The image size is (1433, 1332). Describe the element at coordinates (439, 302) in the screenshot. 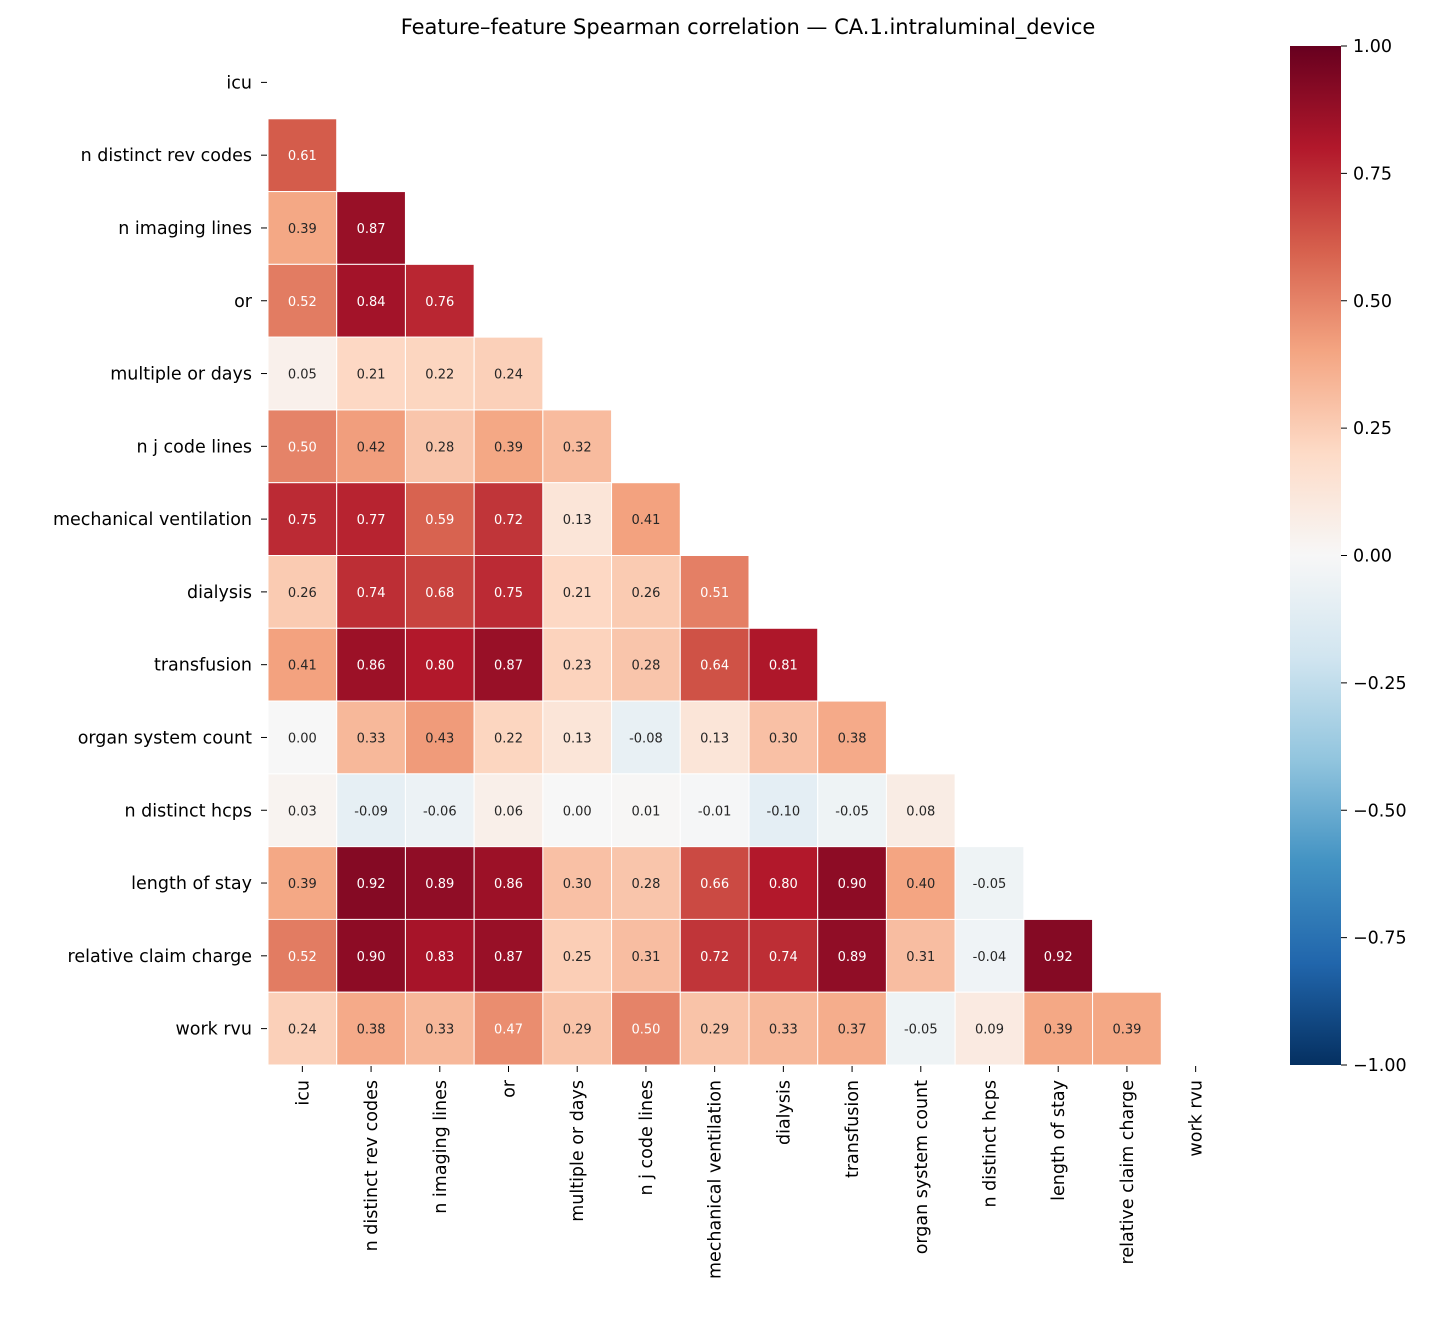

I see `cell-annotation: 0.76` at that location.